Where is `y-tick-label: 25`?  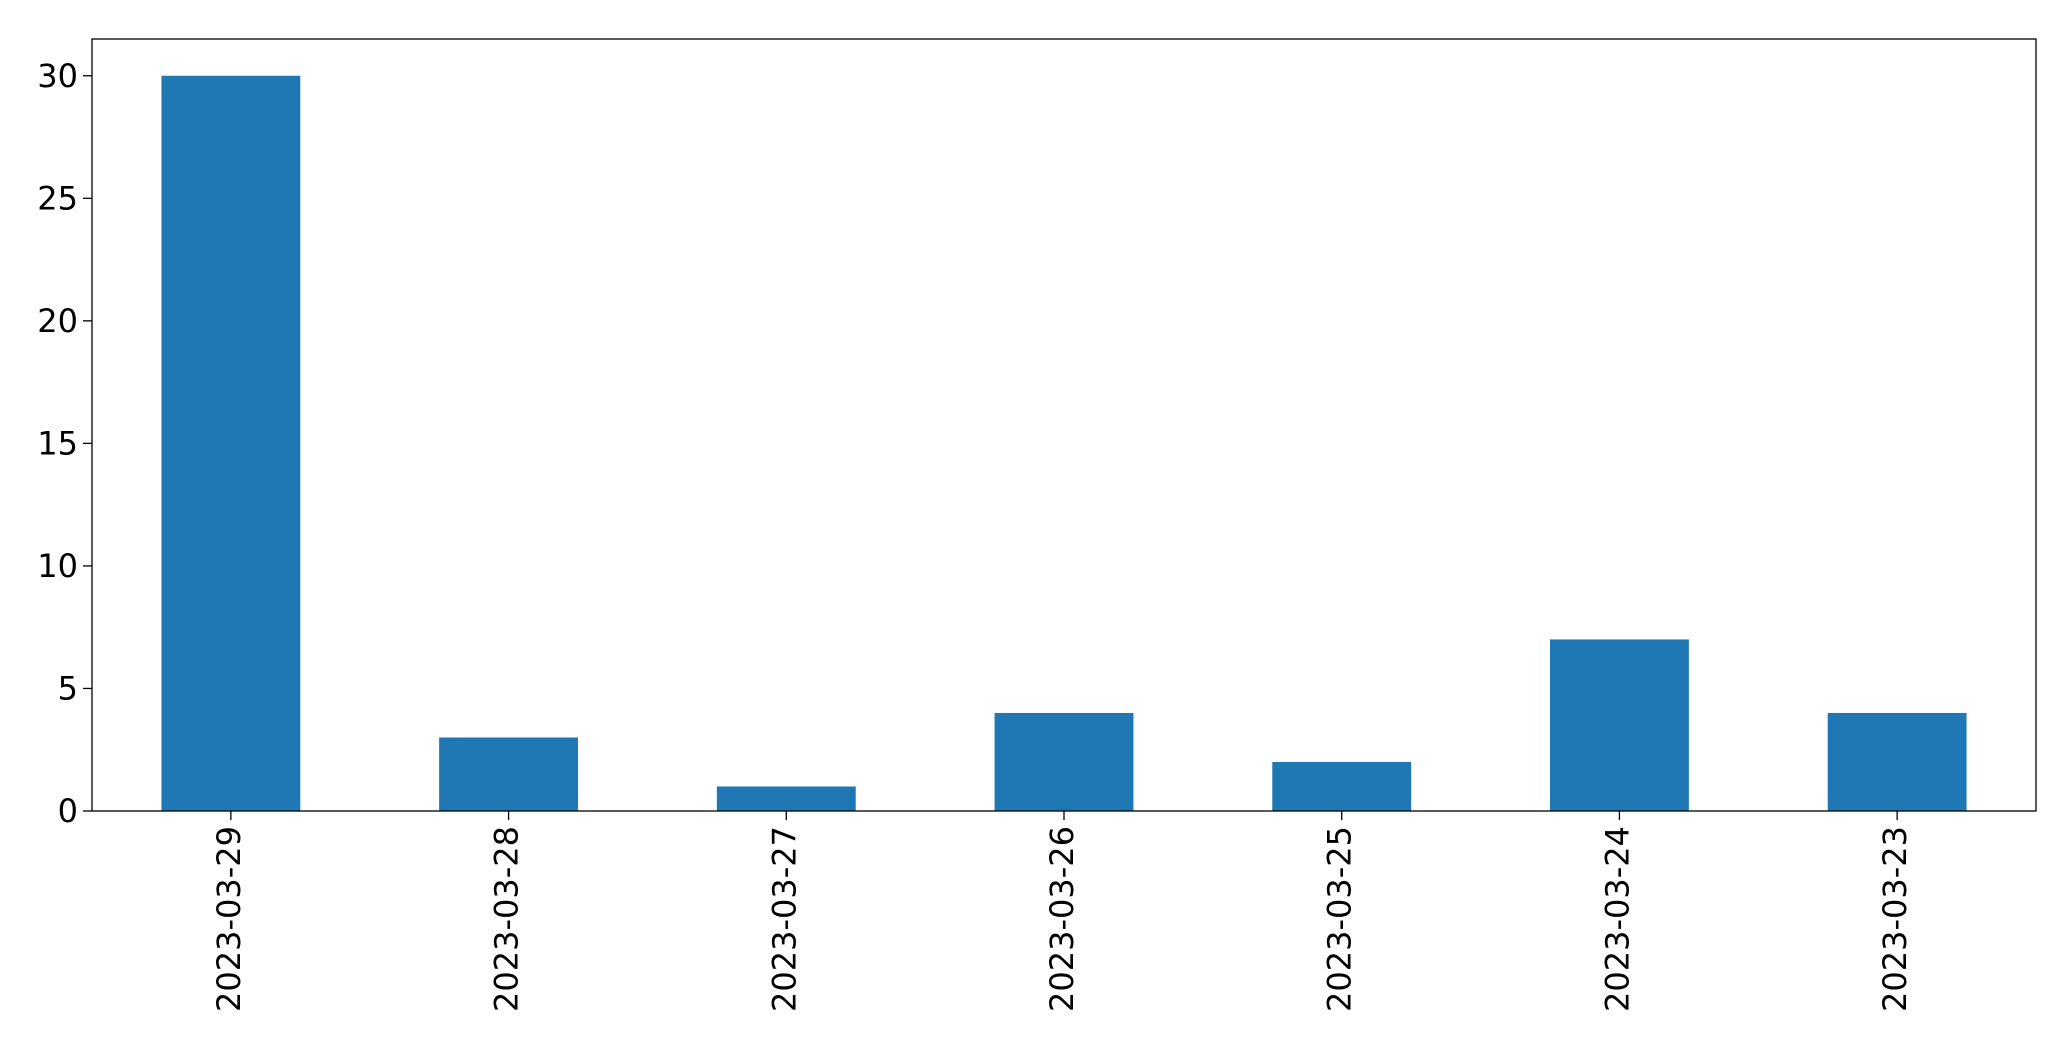 y-tick-label: 25 is located at coordinates (57, 198).